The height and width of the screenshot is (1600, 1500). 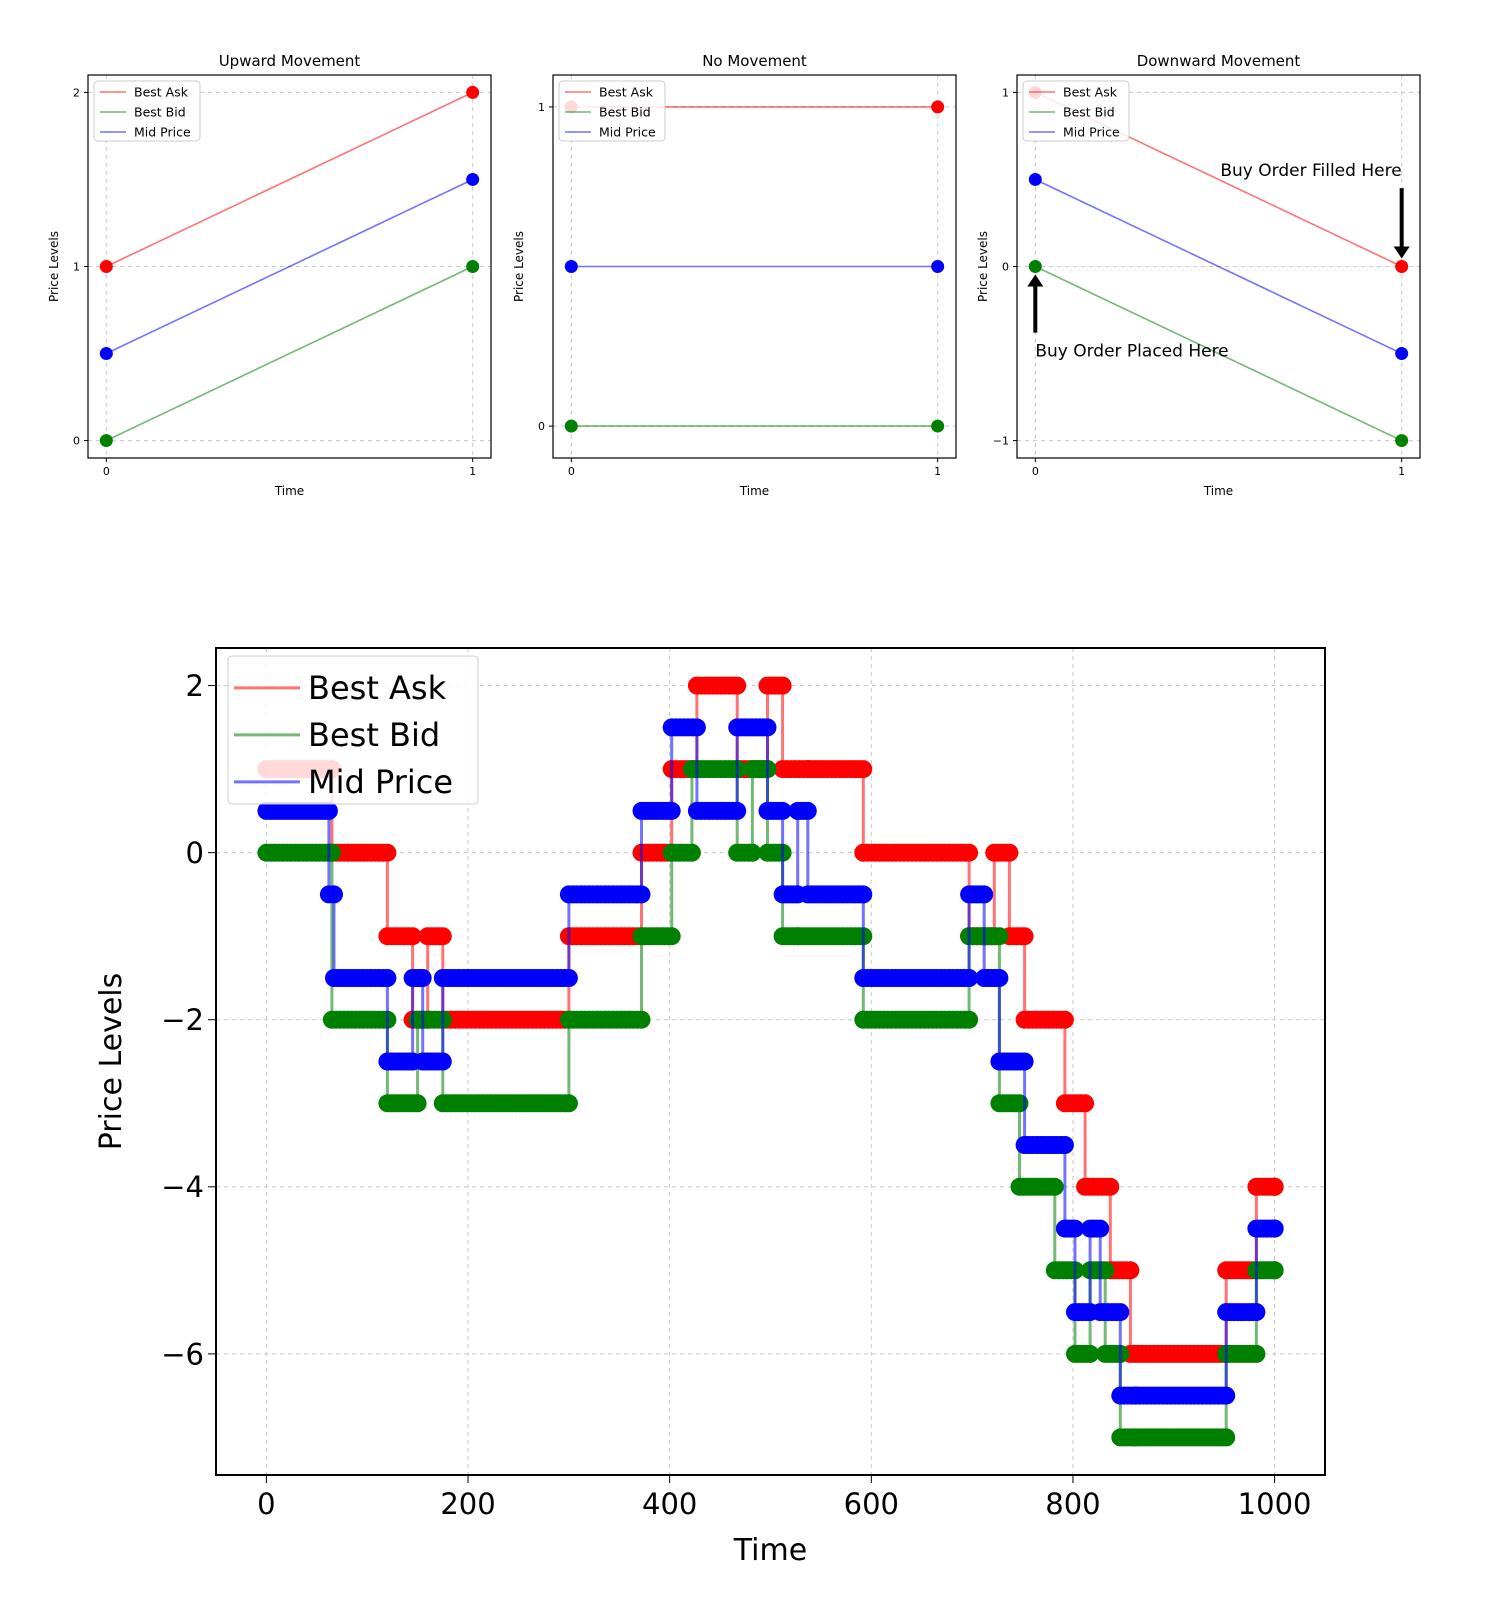 What do you see at coordinates (289, 179) in the screenshot?
I see `series-line-best-ask` at bounding box center [289, 179].